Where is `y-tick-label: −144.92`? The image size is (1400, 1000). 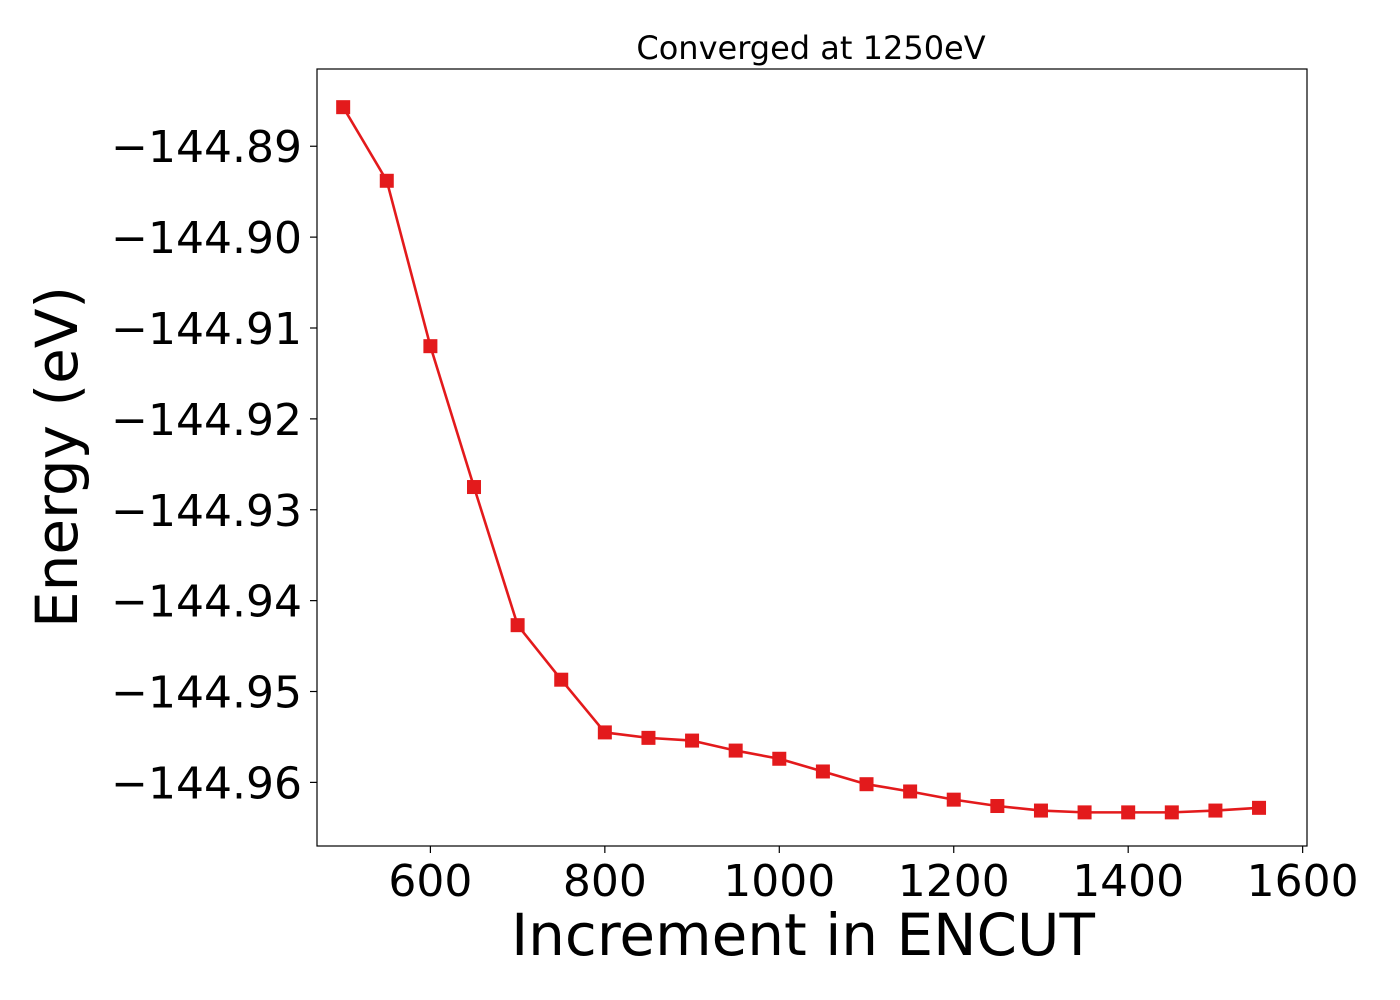 y-tick-label: −144.92 is located at coordinates (206, 420).